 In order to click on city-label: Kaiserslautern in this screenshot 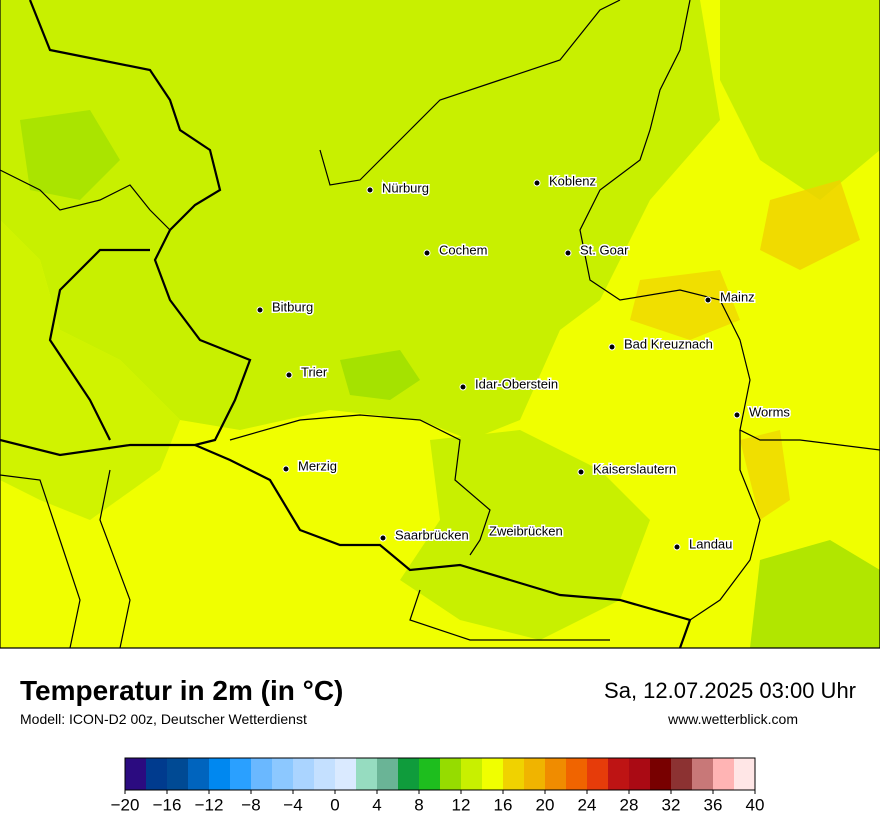, I will do `click(634, 468)`.